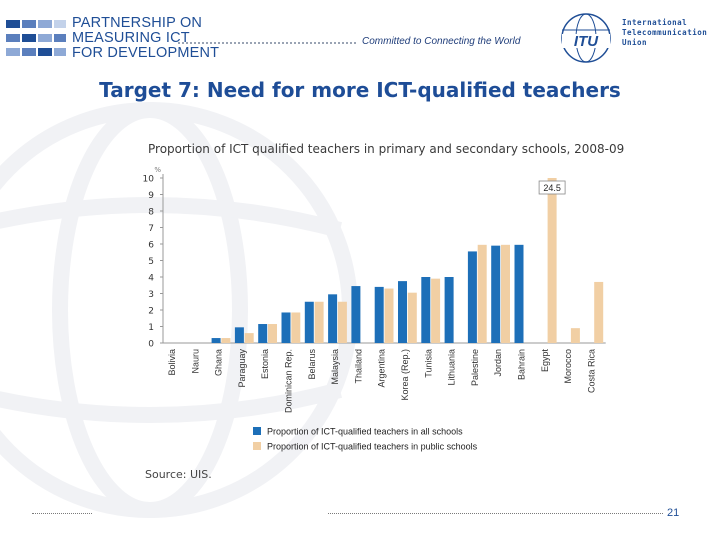  What do you see at coordinates (157, 170) in the screenshot?
I see `y-unit-label: %` at bounding box center [157, 170].